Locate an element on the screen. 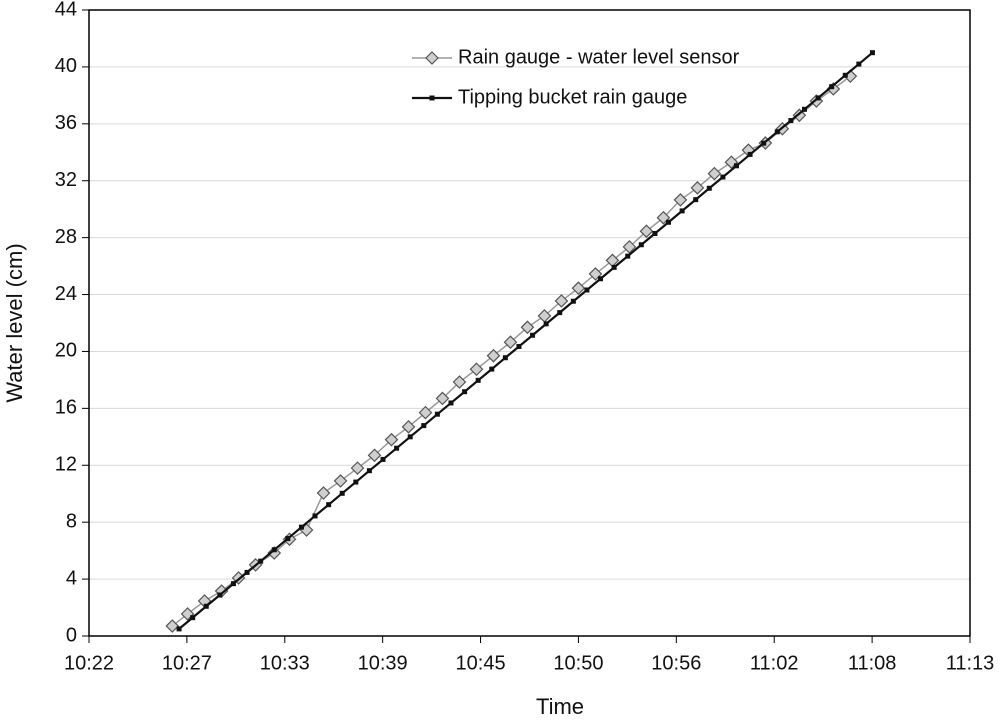 The height and width of the screenshot is (726, 1000). x-axis-label: Time is located at coordinates (560, 706).